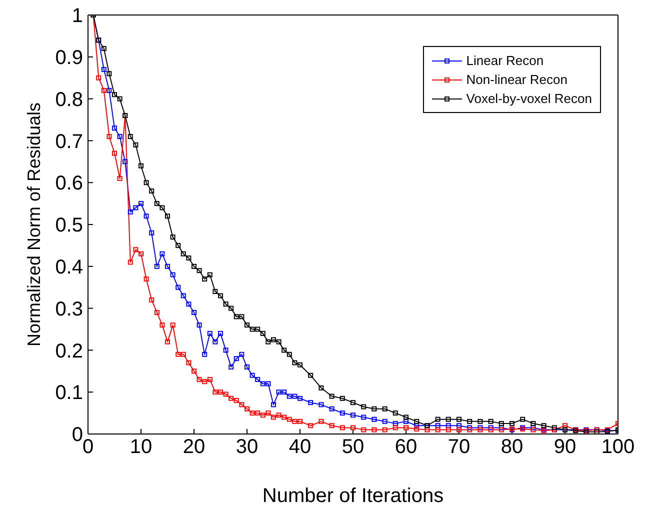  Describe the element at coordinates (517, 79) in the screenshot. I see `legend-label: Non-linear Recon` at that location.